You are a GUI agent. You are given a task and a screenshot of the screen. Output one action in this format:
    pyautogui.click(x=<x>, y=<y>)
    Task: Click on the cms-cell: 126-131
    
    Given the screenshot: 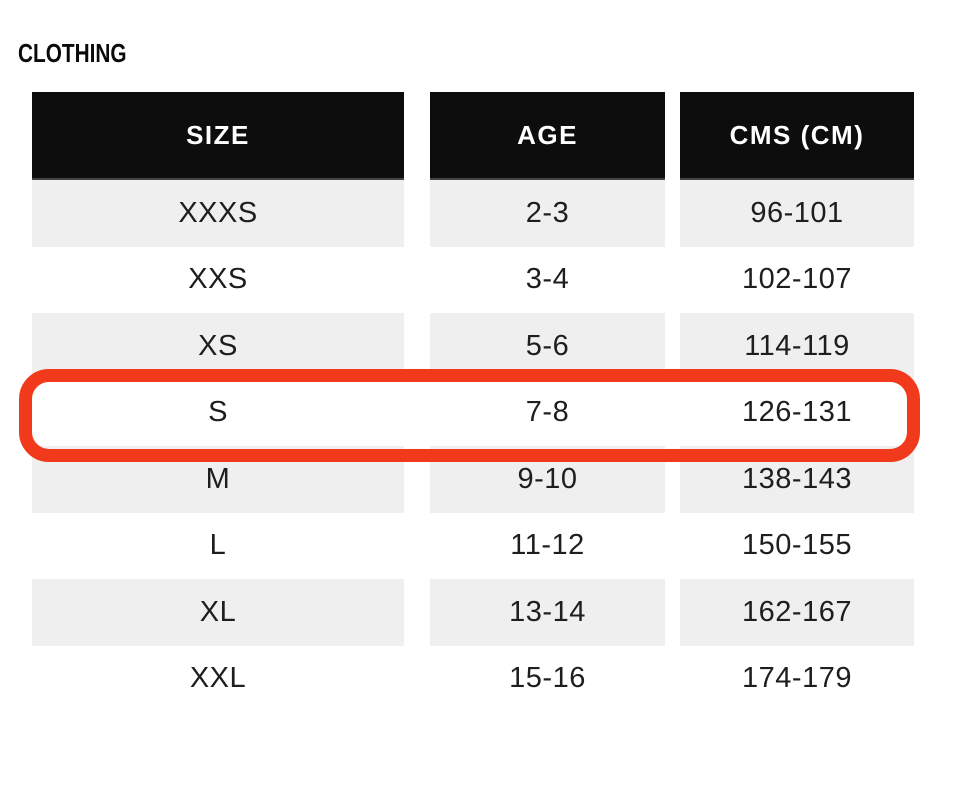 What is the action you would take?
    pyautogui.click(x=797, y=412)
    